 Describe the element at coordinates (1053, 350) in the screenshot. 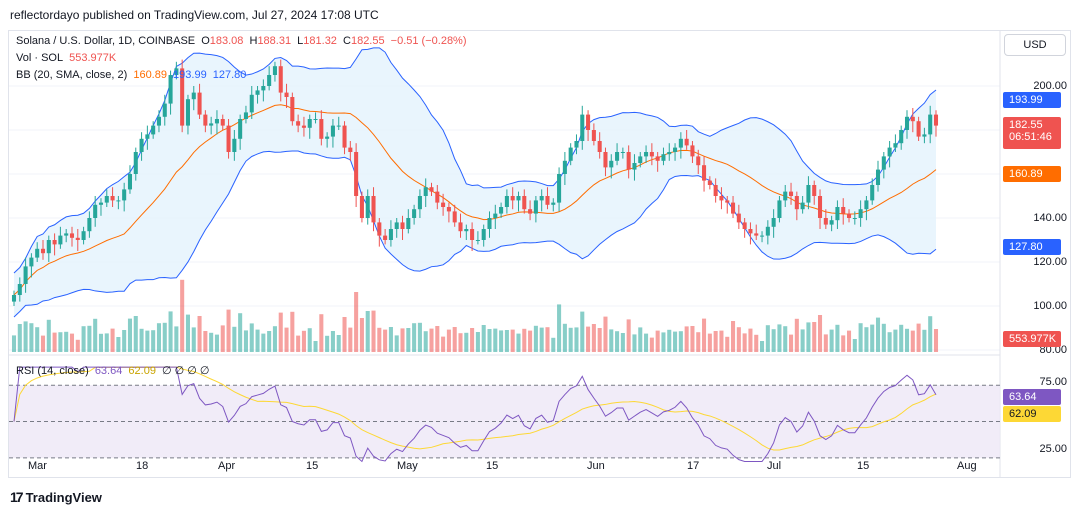

I see `price-tick: 80.00` at that location.